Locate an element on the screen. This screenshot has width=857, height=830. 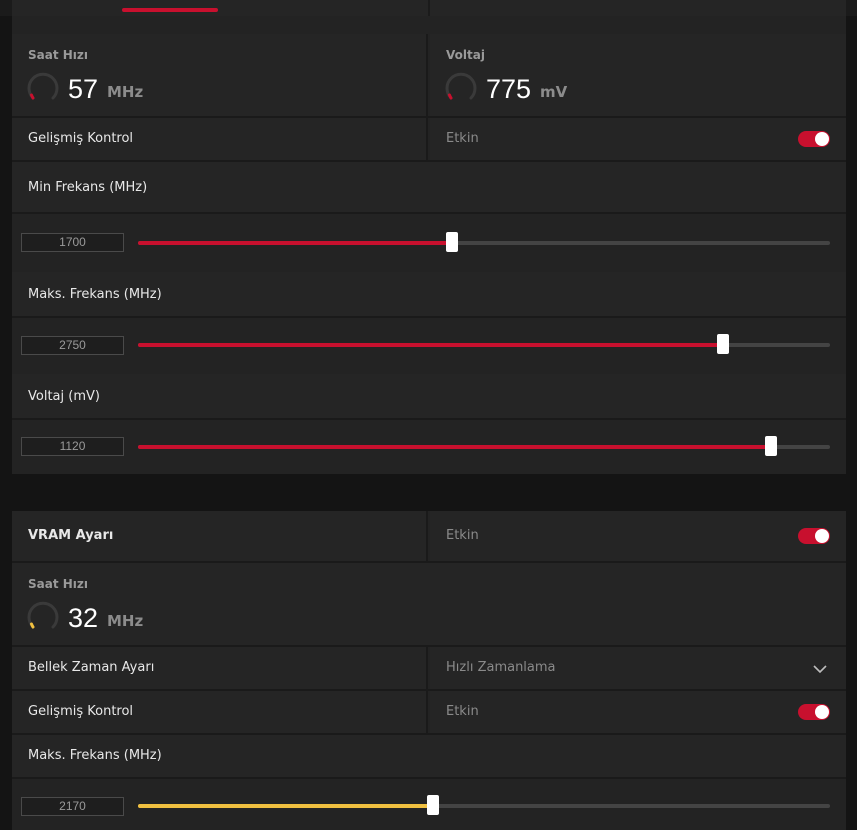
max-frequency-label: Maks. Frekans (MHz) is located at coordinates (95, 294).